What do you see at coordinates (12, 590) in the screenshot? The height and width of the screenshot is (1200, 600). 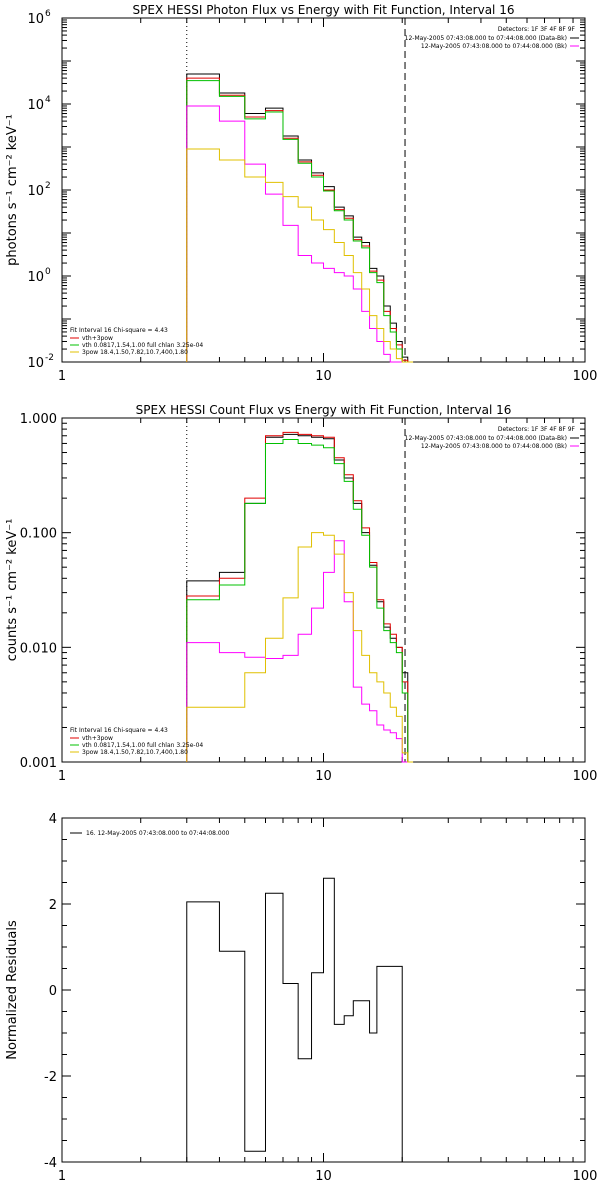 I see `y-axis-label: counts s⁻¹ cm⁻² keV⁻¹` at bounding box center [12, 590].